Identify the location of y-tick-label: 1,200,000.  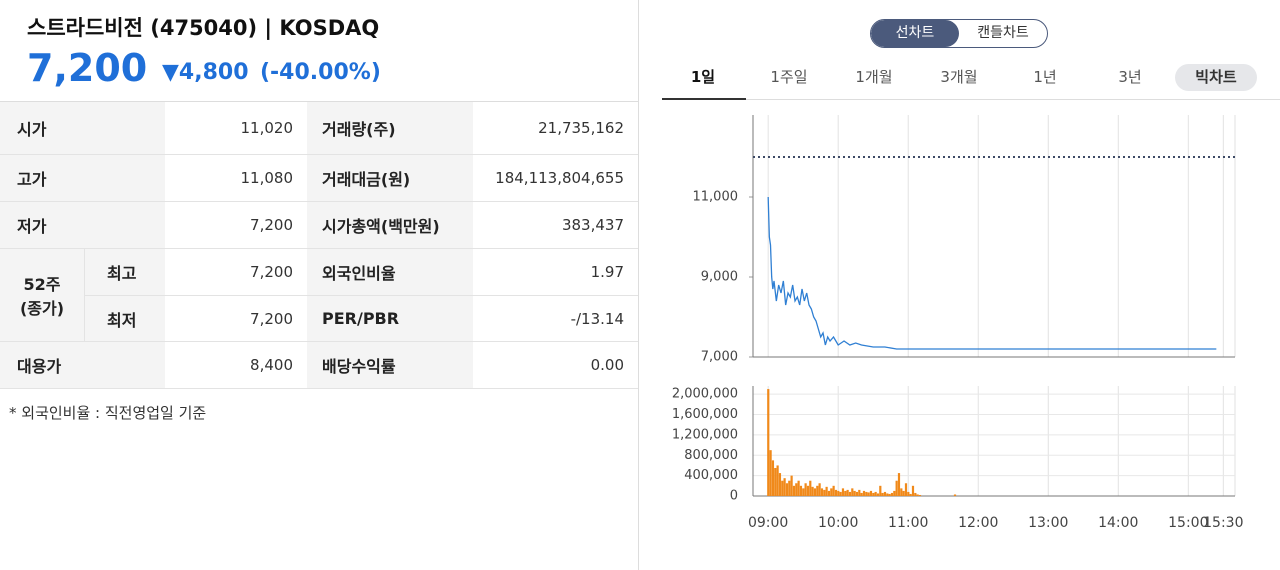
(705, 434).